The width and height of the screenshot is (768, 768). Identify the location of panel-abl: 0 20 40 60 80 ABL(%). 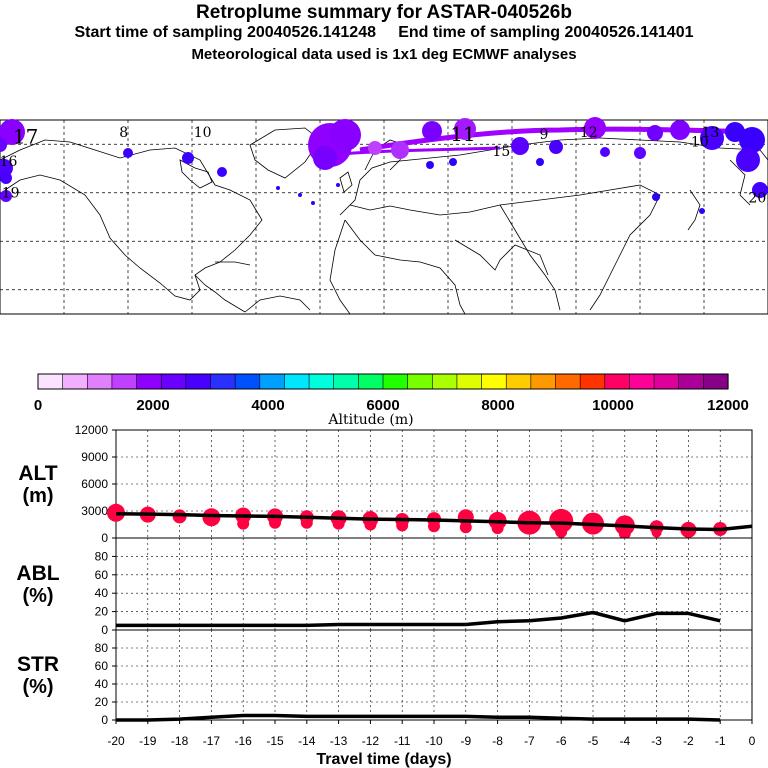
(384, 587).